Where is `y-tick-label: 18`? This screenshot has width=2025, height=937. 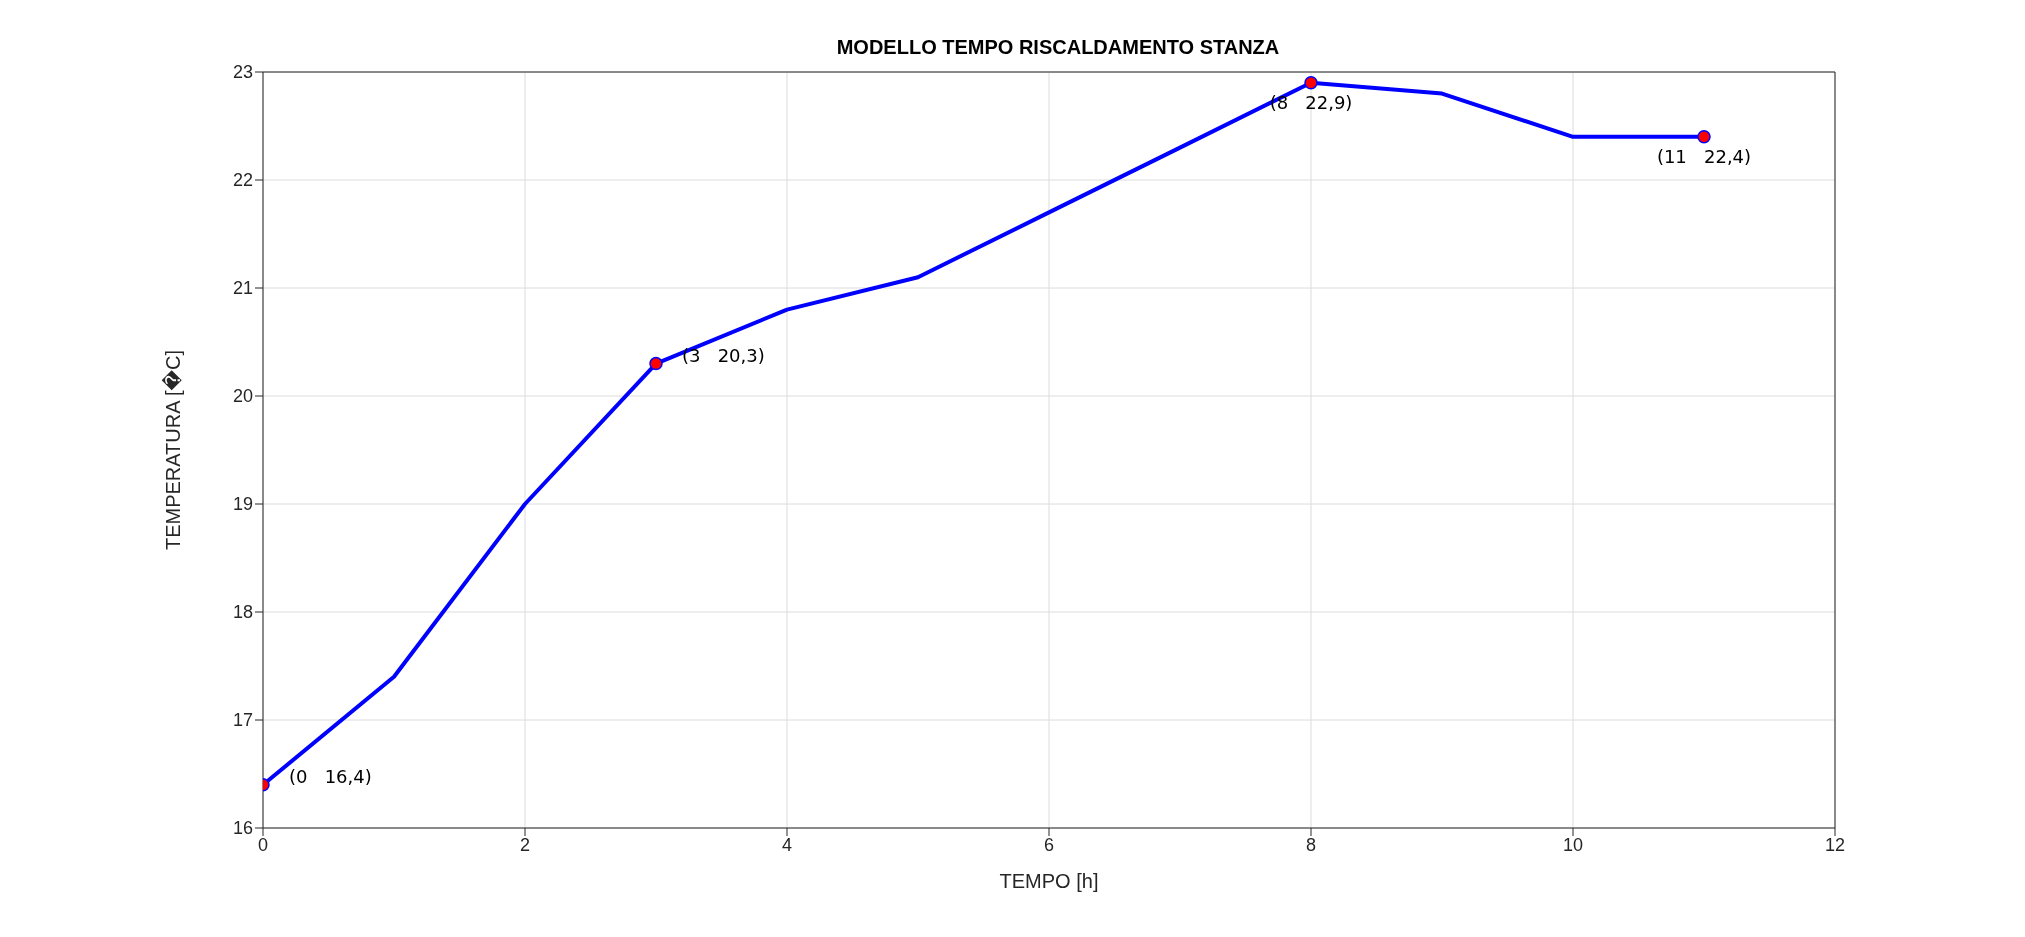
y-tick-label: 18 is located at coordinates (242, 612).